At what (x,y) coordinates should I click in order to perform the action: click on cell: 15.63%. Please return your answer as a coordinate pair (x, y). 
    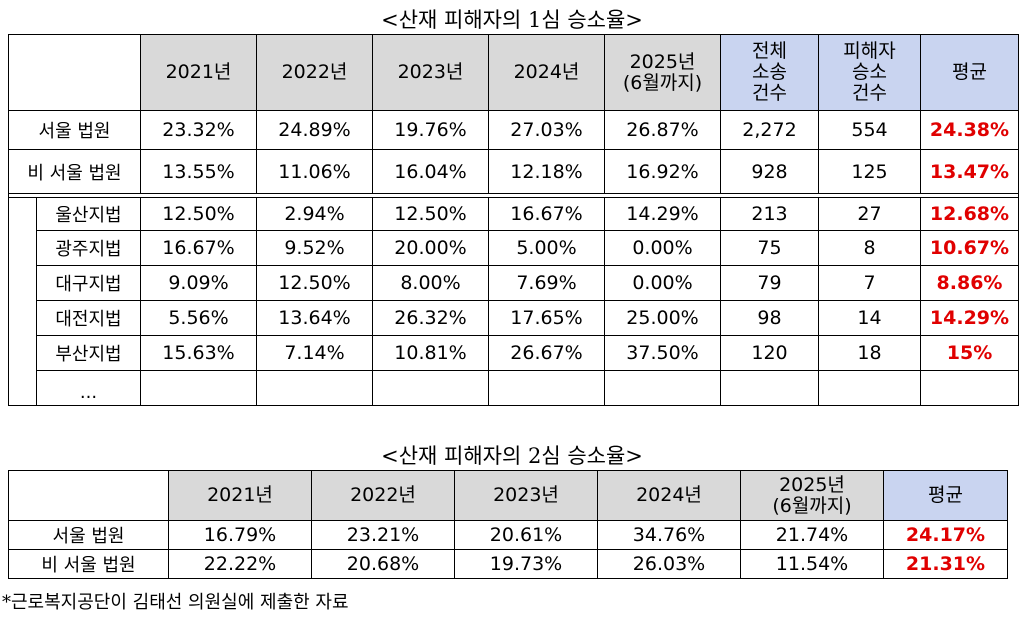
    Looking at the image, I should click on (198, 353).